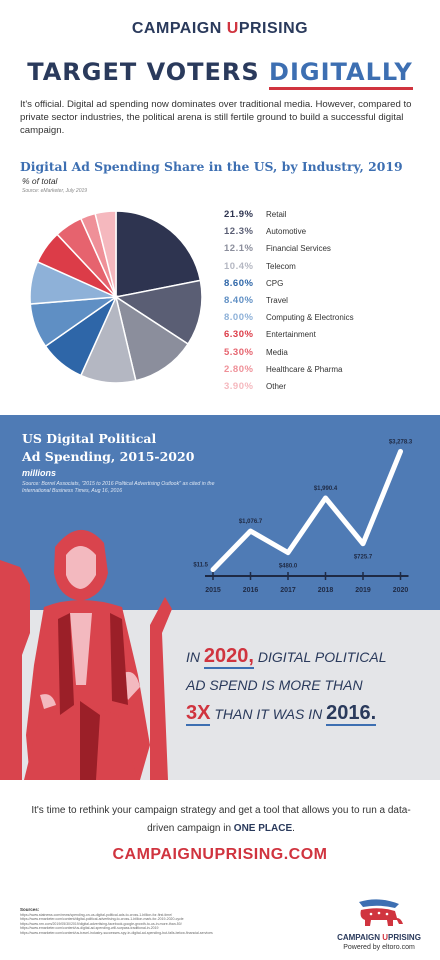  What do you see at coordinates (239, 386) in the screenshot?
I see `legend-value: 3.90%` at bounding box center [239, 386].